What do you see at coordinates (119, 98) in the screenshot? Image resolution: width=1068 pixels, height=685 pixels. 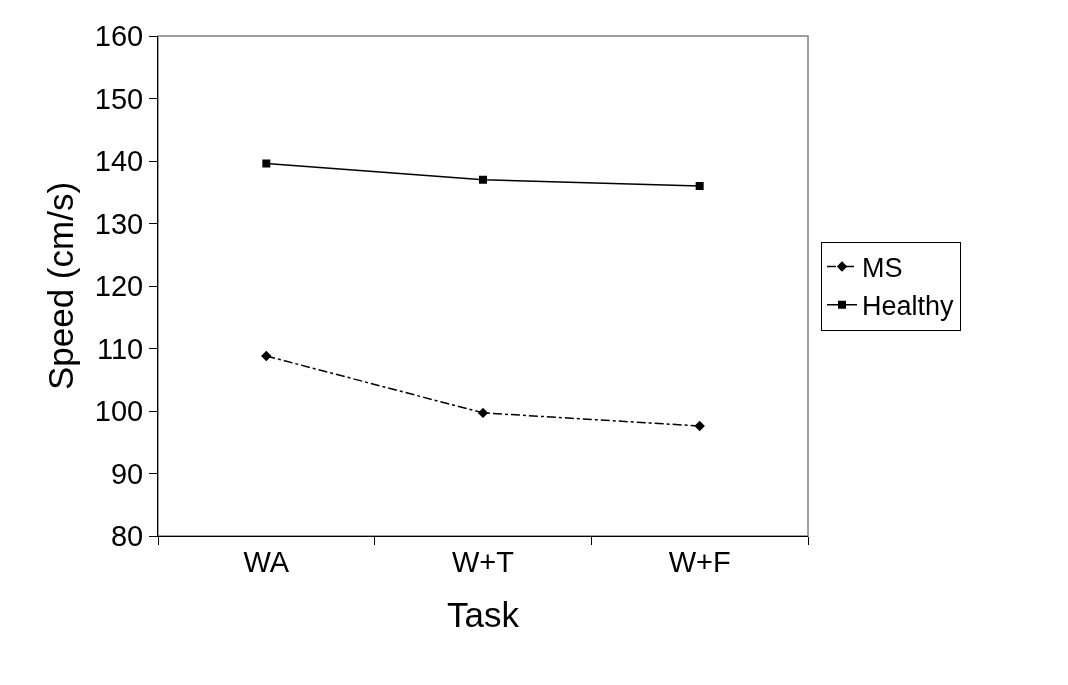 I see `y-tick-label: 150` at bounding box center [119, 98].